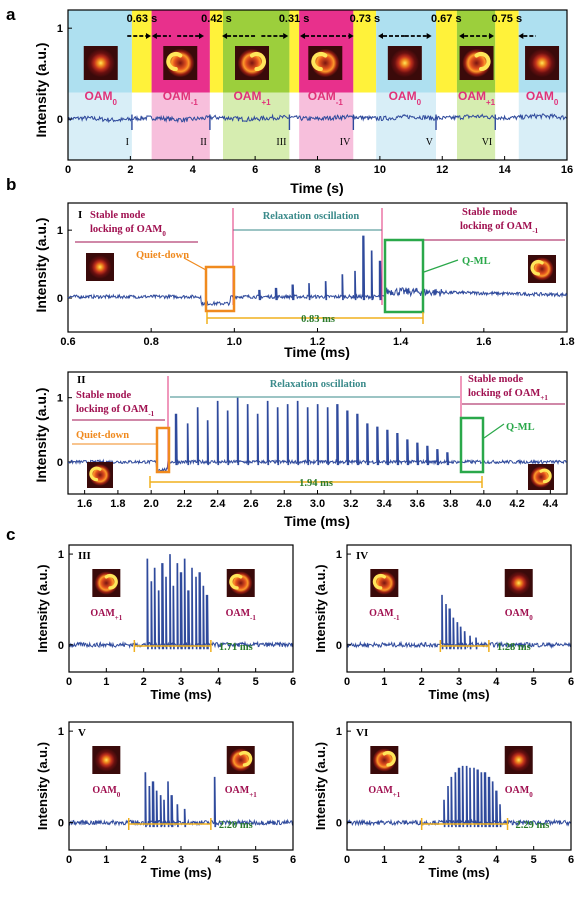 The width and height of the screenshot is (581, 898). Describe the element at coordinates (61, 555) in the screenshot. I see `panel-c-0-ytick-label: 1` at that location.